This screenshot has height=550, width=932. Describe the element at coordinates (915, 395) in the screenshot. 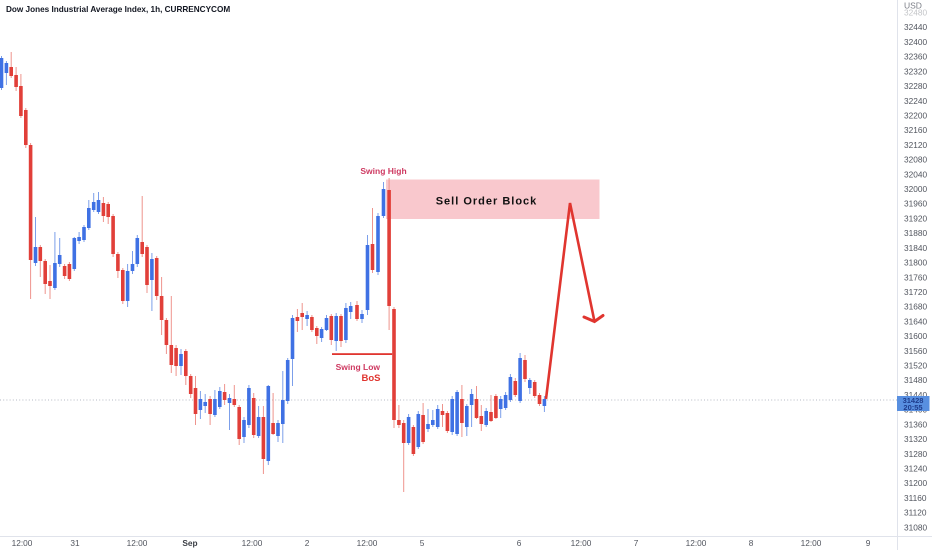

I see `svg-text: 31440` at that location.